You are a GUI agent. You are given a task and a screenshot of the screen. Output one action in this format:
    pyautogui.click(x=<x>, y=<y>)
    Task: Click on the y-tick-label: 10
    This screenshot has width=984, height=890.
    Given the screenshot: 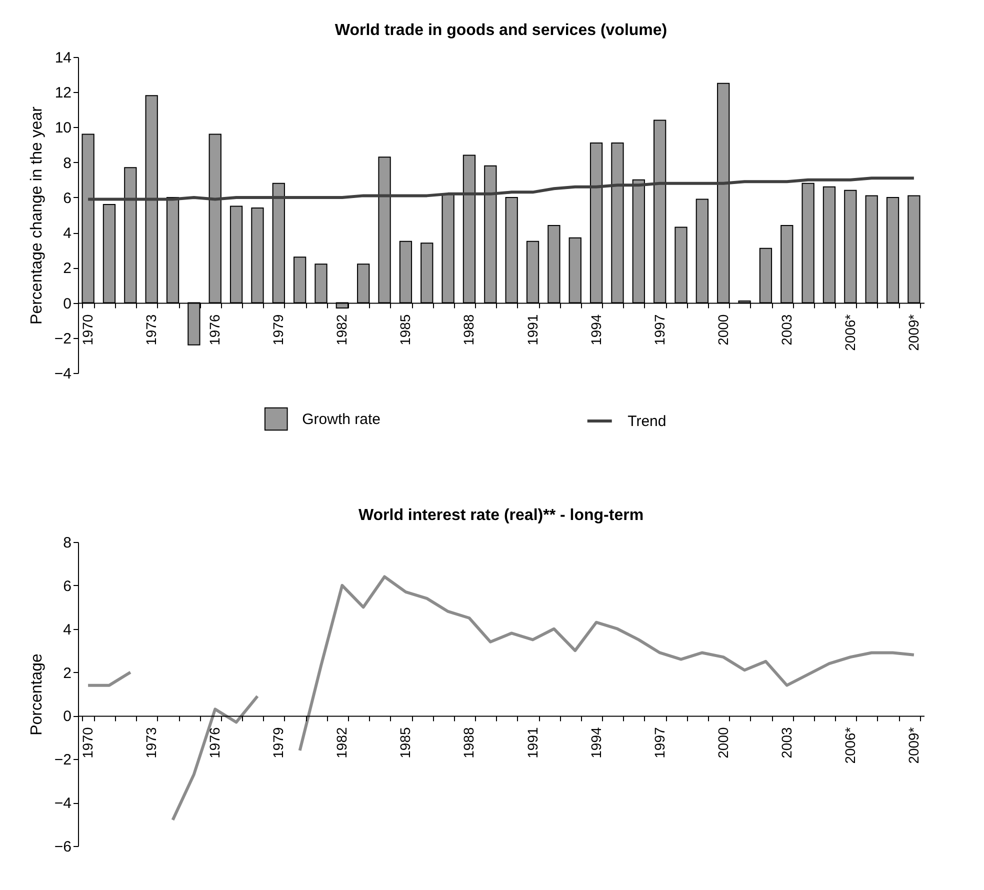 What is the action you would take?
    pyautogui.click(x=63, y=128)
    